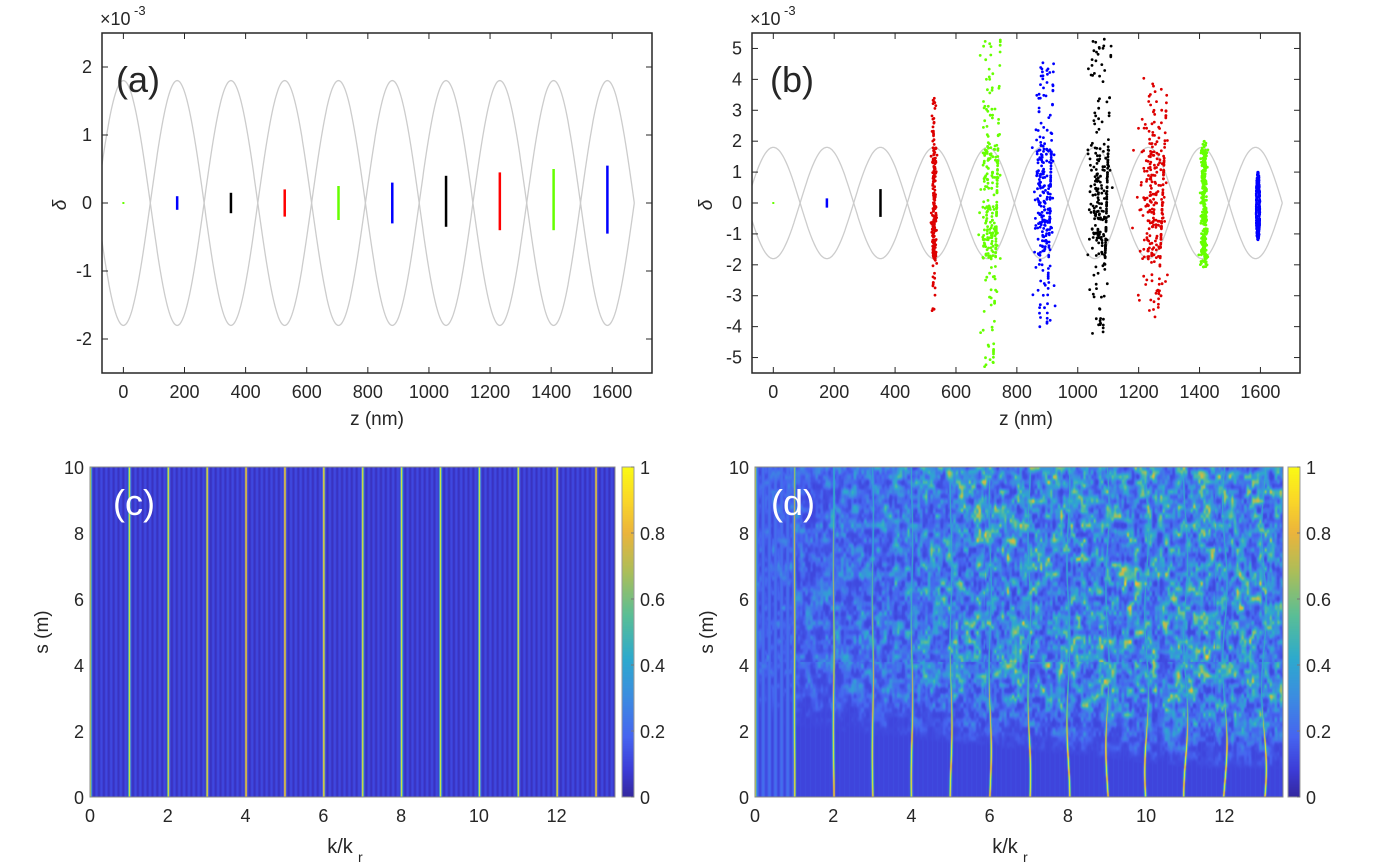  I want to click on y-tick-label: -2, so click(734, 265).